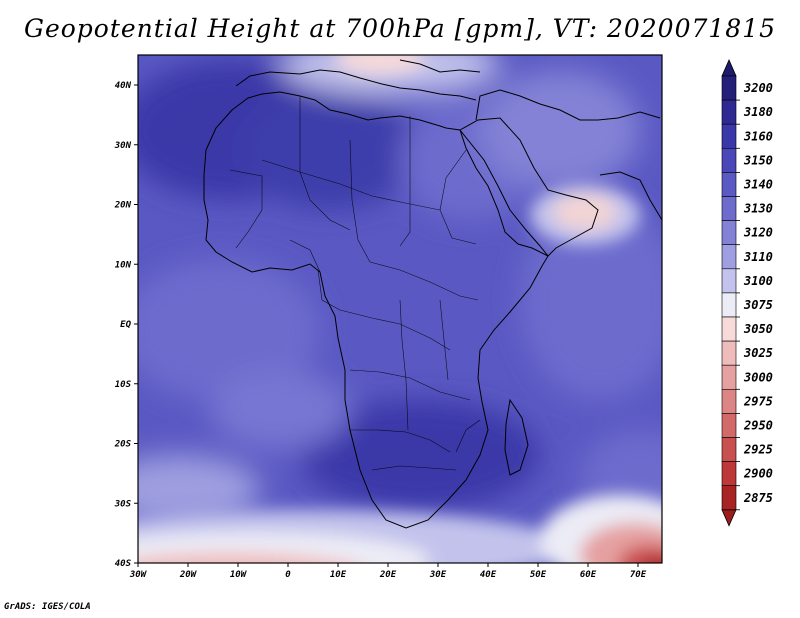 The image size is (800, 618). Describe the element at coordinates (488, 575) in the screenshot. I see `lon-label: 40E` at that location.